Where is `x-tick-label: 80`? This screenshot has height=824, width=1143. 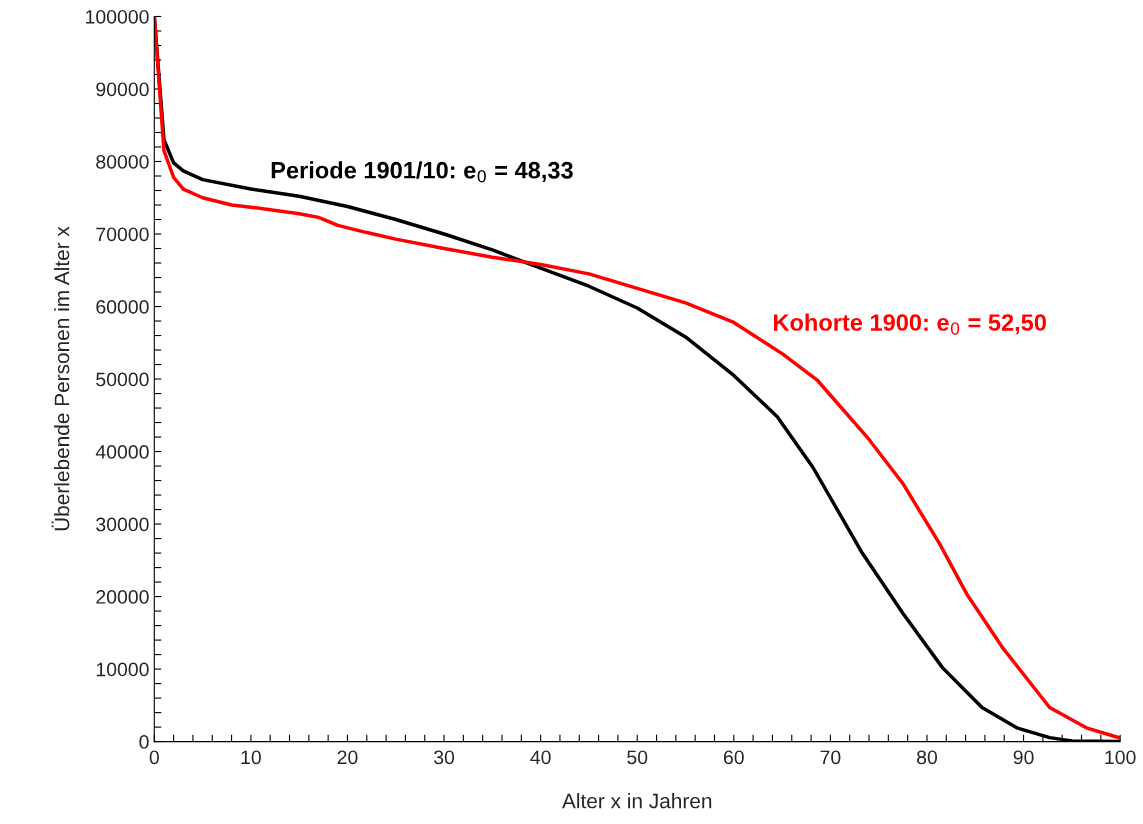 x-tick-label: 80 is located at coordinates (927, 757).